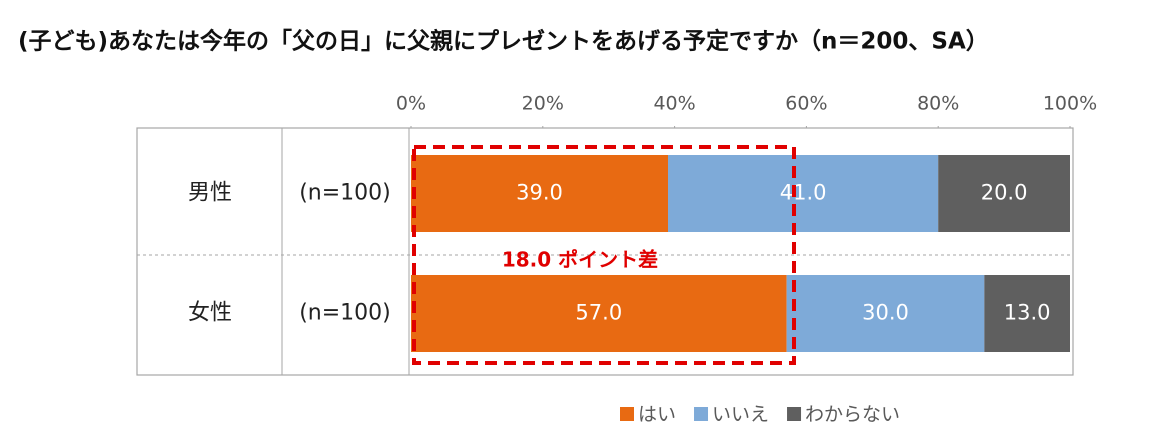  What do you see at coordinates (674, 104) in the screenshot?
I see `x-tick-label: 40%` at bounding box center [674, 104].